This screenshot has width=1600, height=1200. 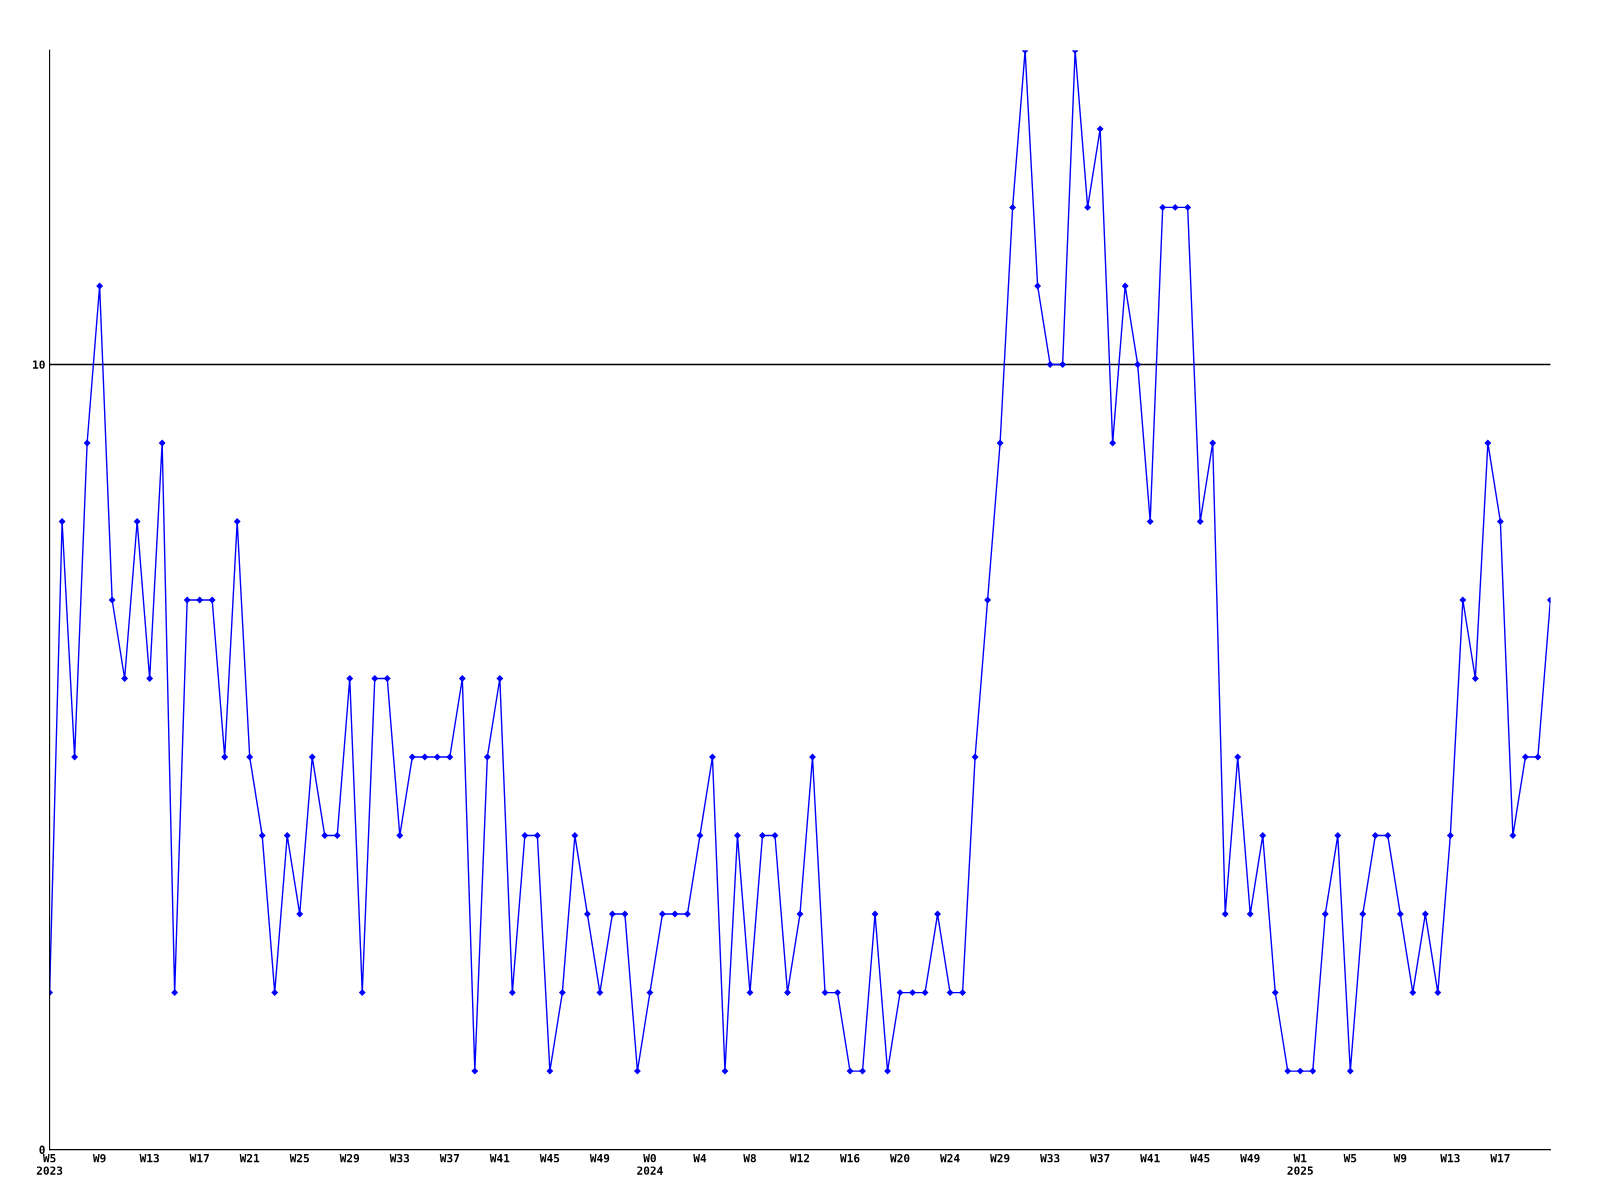 I want to click on x-tick-label: W0 2024, so click(x=650, y=1164).